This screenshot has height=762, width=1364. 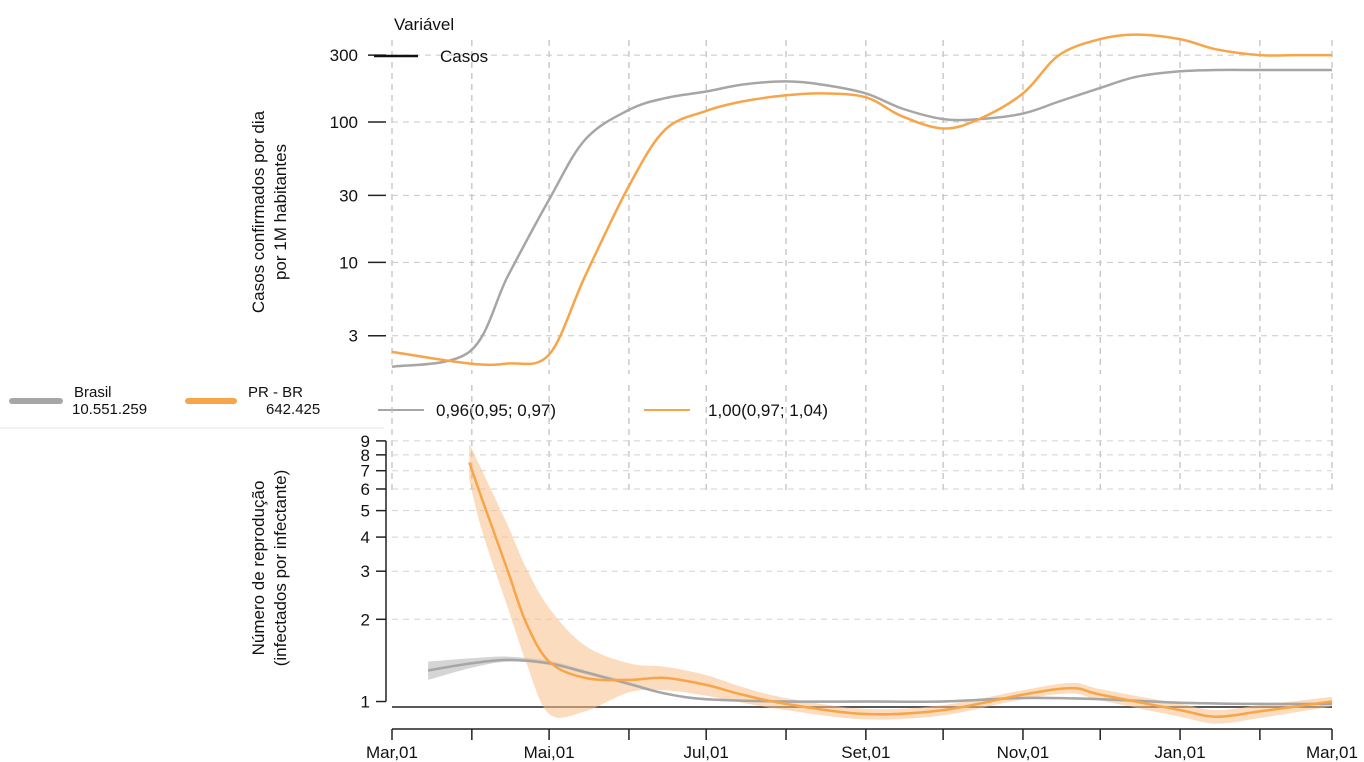 I want to click on legend-cases-pr-br: 642.425, so click(x=293, y=409).